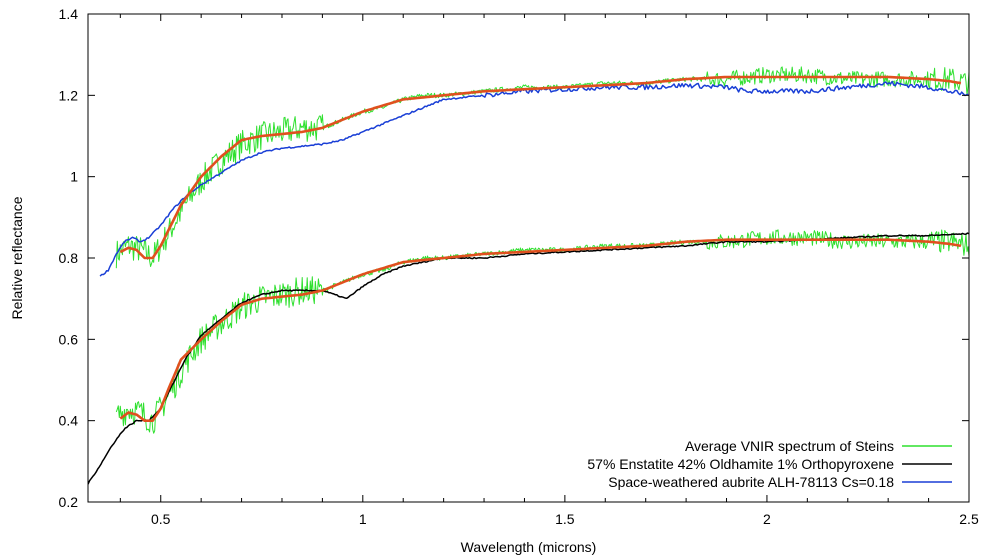  Describe the element at coordinates (565, 519) in the screenshot. I see `x-tick-label: 1.5` at that location.